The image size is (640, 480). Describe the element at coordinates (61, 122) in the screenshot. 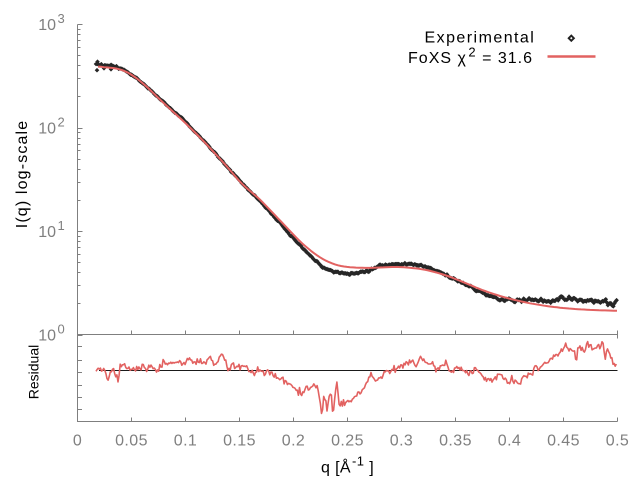

I see `svg-text: 2` at that location.